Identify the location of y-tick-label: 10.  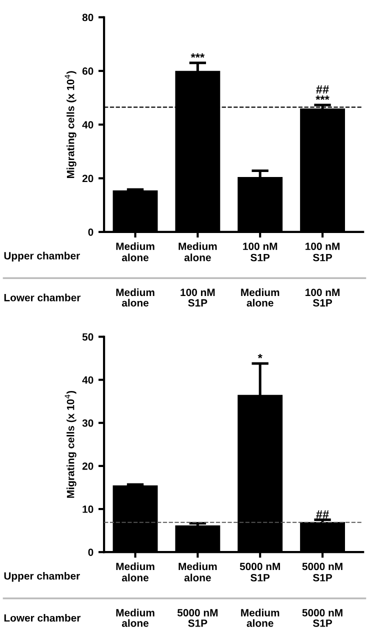
(88, 509).